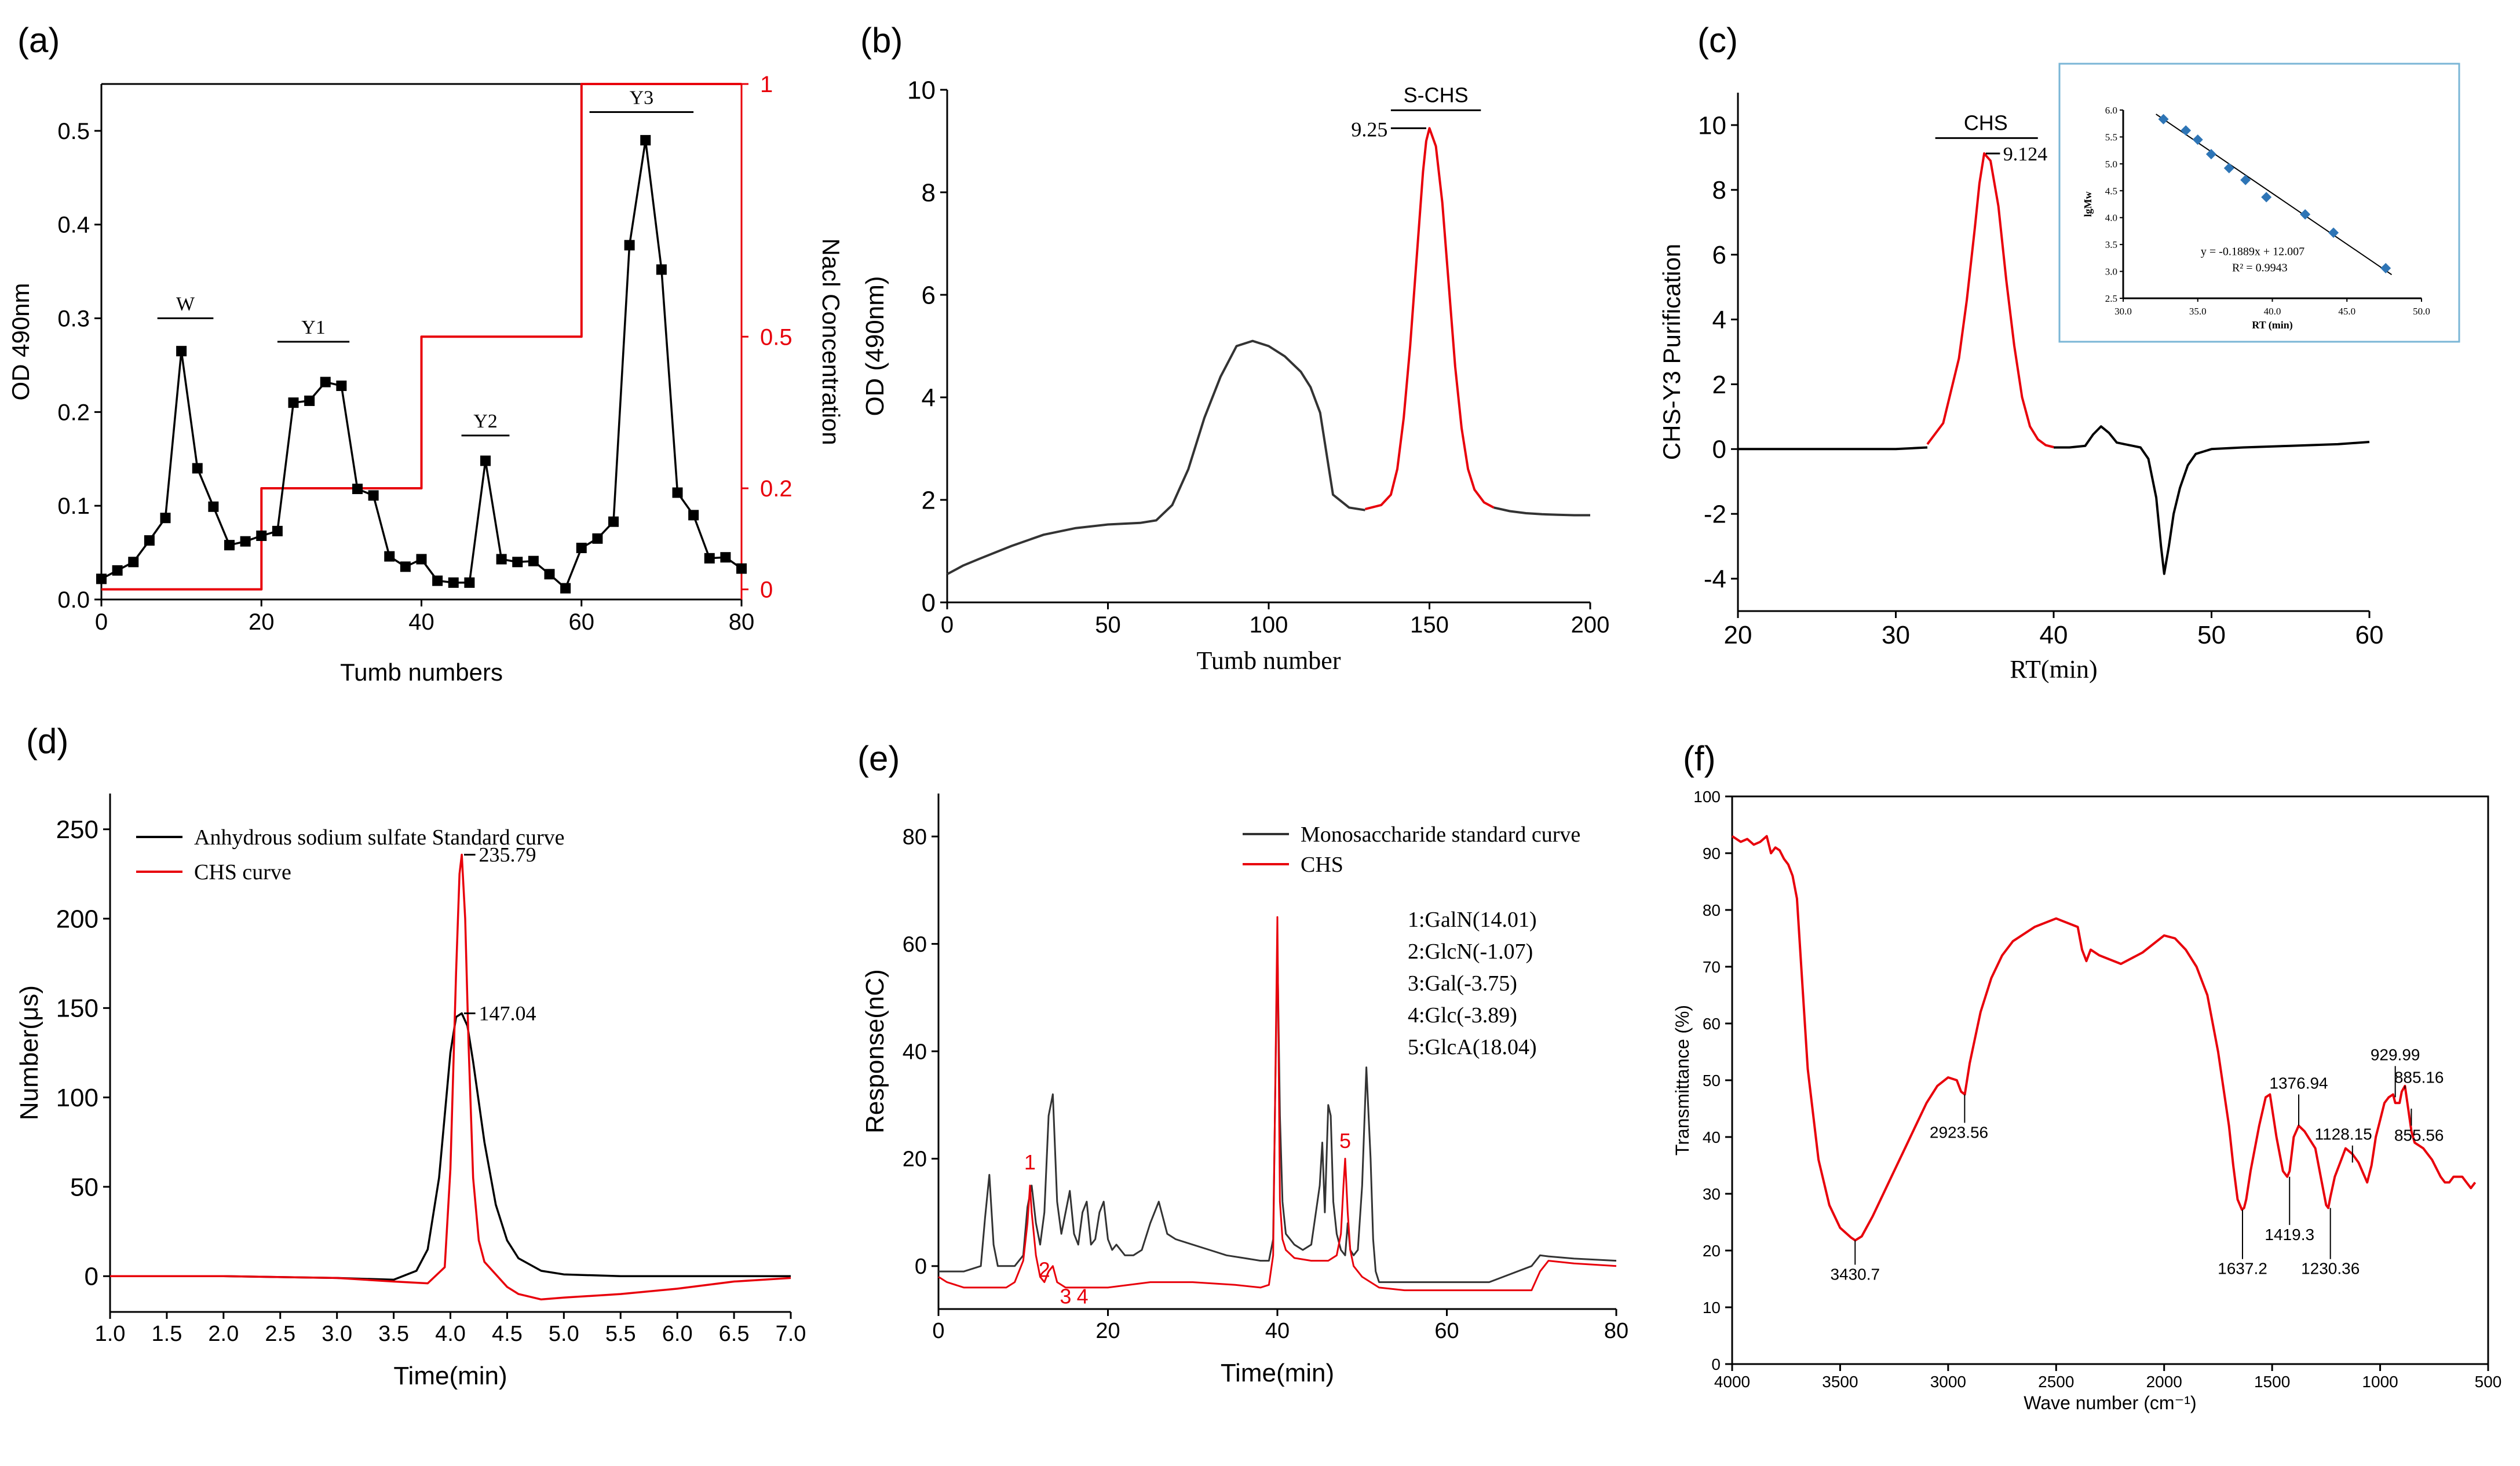 Image resolution: width=2520 pixels, height=1466 pixels. I want to click on monosaccharide-entry: 1:GalN(14.01), so click(1472, 920).